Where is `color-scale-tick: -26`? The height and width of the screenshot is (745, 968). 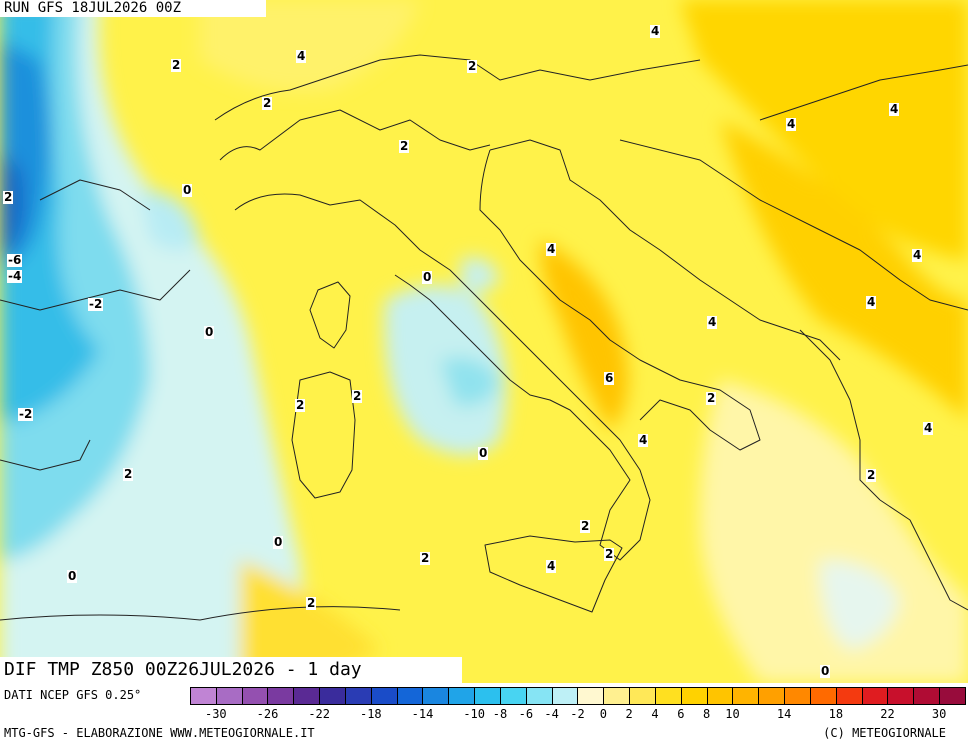
color-scale-tick: -26 is located at coordinates (267, 714).